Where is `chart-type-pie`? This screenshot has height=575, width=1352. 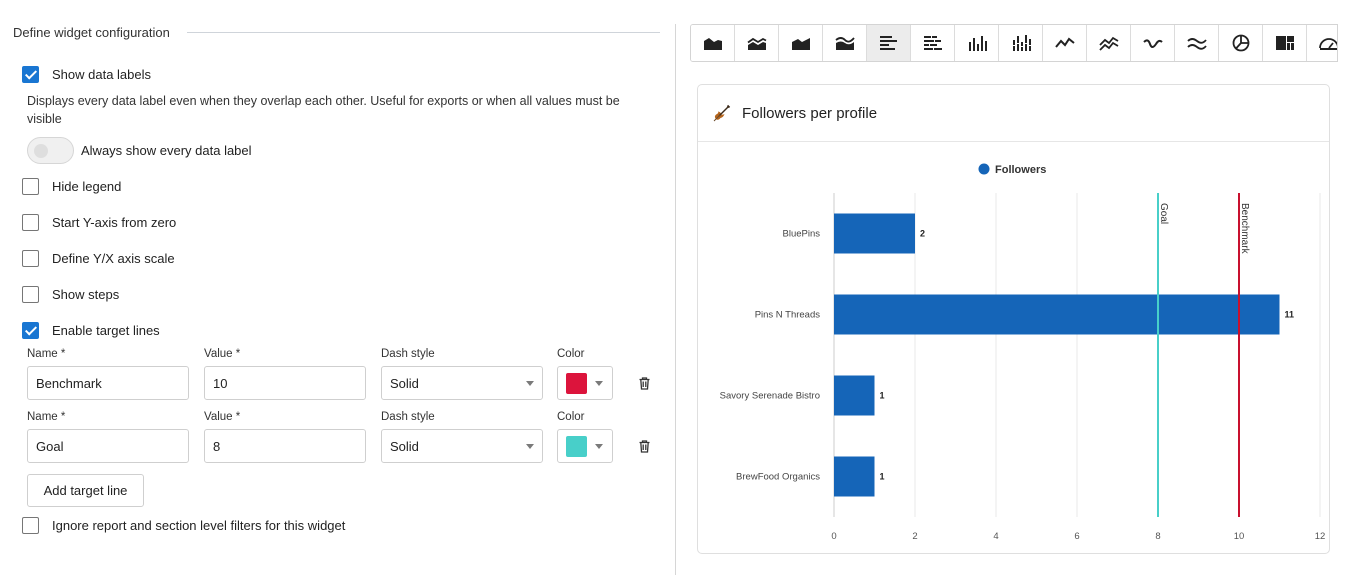 chart-type-pie is located at coordinates (1241, 43).